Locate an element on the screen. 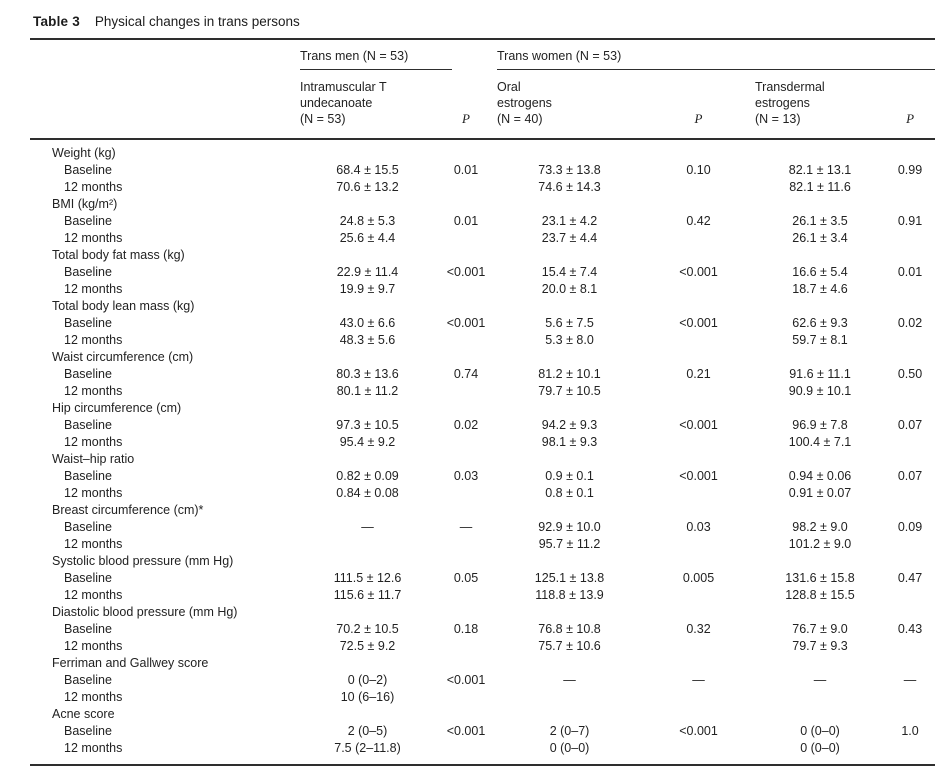 Image resolution: width=950 pixels, height=766 pixels. column-header-p-trans-men: P is located at coordinates (466, 118).